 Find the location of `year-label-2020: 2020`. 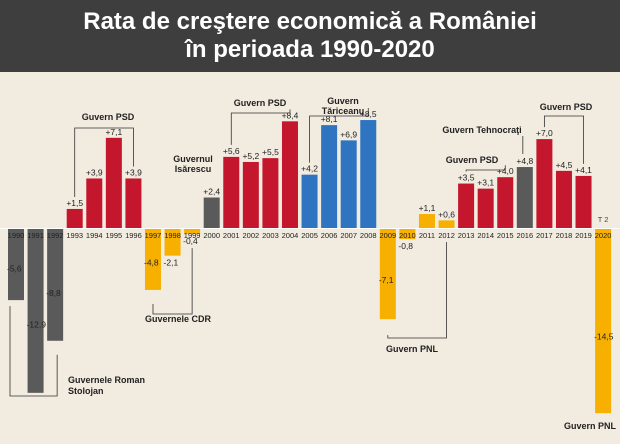

year-label-2020: 2020 is located at coordinates (603, 235).